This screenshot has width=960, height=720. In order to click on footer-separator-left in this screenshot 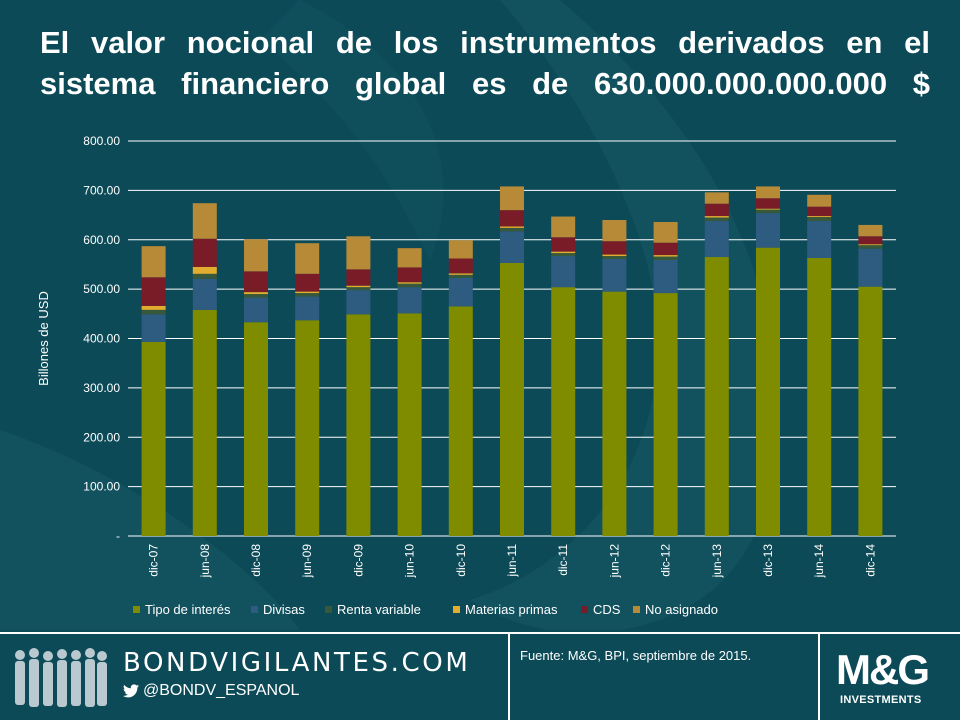, I will do `click(509, 676)`.